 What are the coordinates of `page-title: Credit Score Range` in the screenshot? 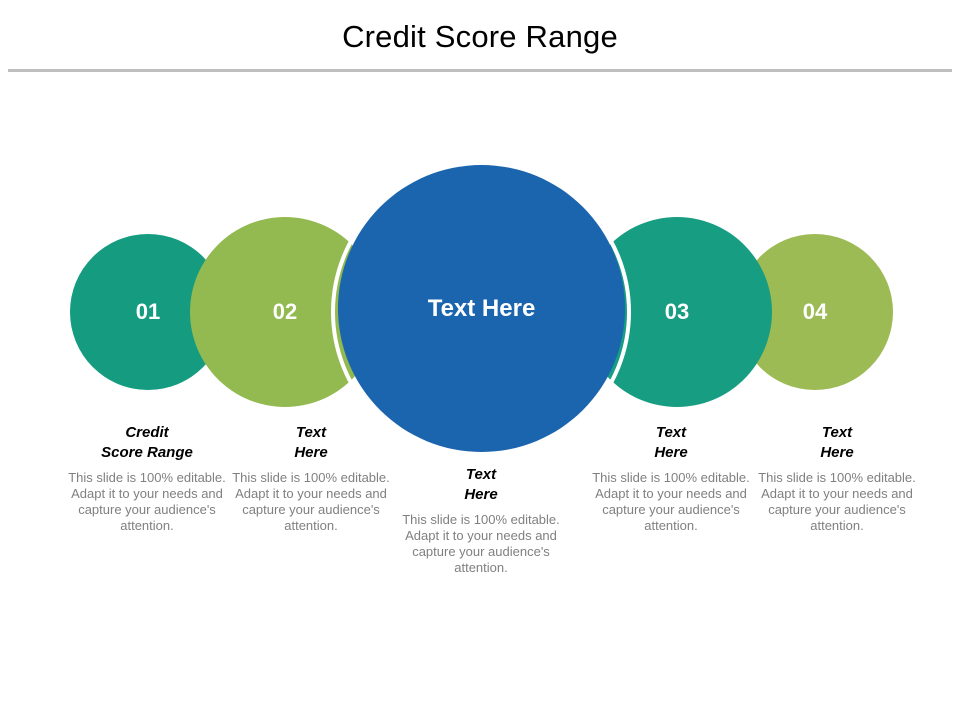 It's located at (480, 36).